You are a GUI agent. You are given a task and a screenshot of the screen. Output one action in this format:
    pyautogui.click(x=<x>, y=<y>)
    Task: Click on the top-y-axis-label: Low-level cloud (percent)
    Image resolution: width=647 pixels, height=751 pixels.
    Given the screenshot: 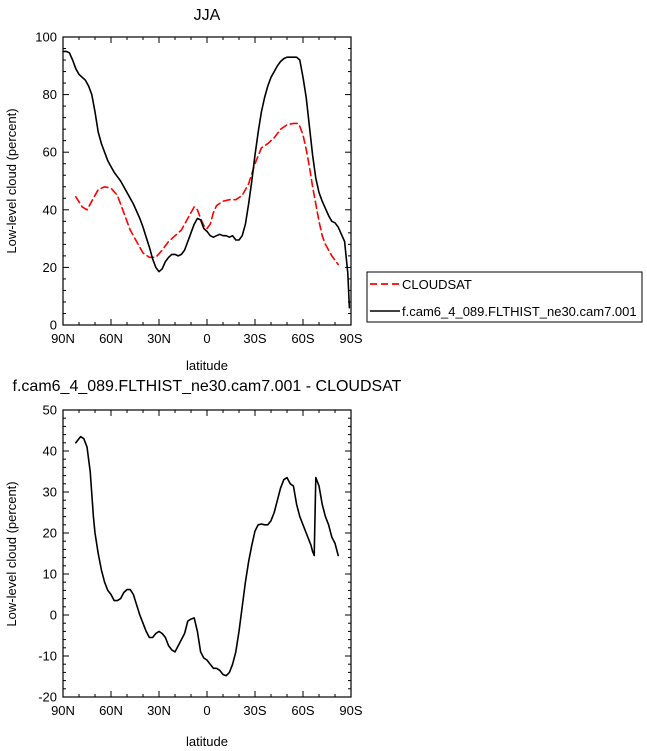 What is the action you would take?
    pyautogui.click(x=11, y=180)
    